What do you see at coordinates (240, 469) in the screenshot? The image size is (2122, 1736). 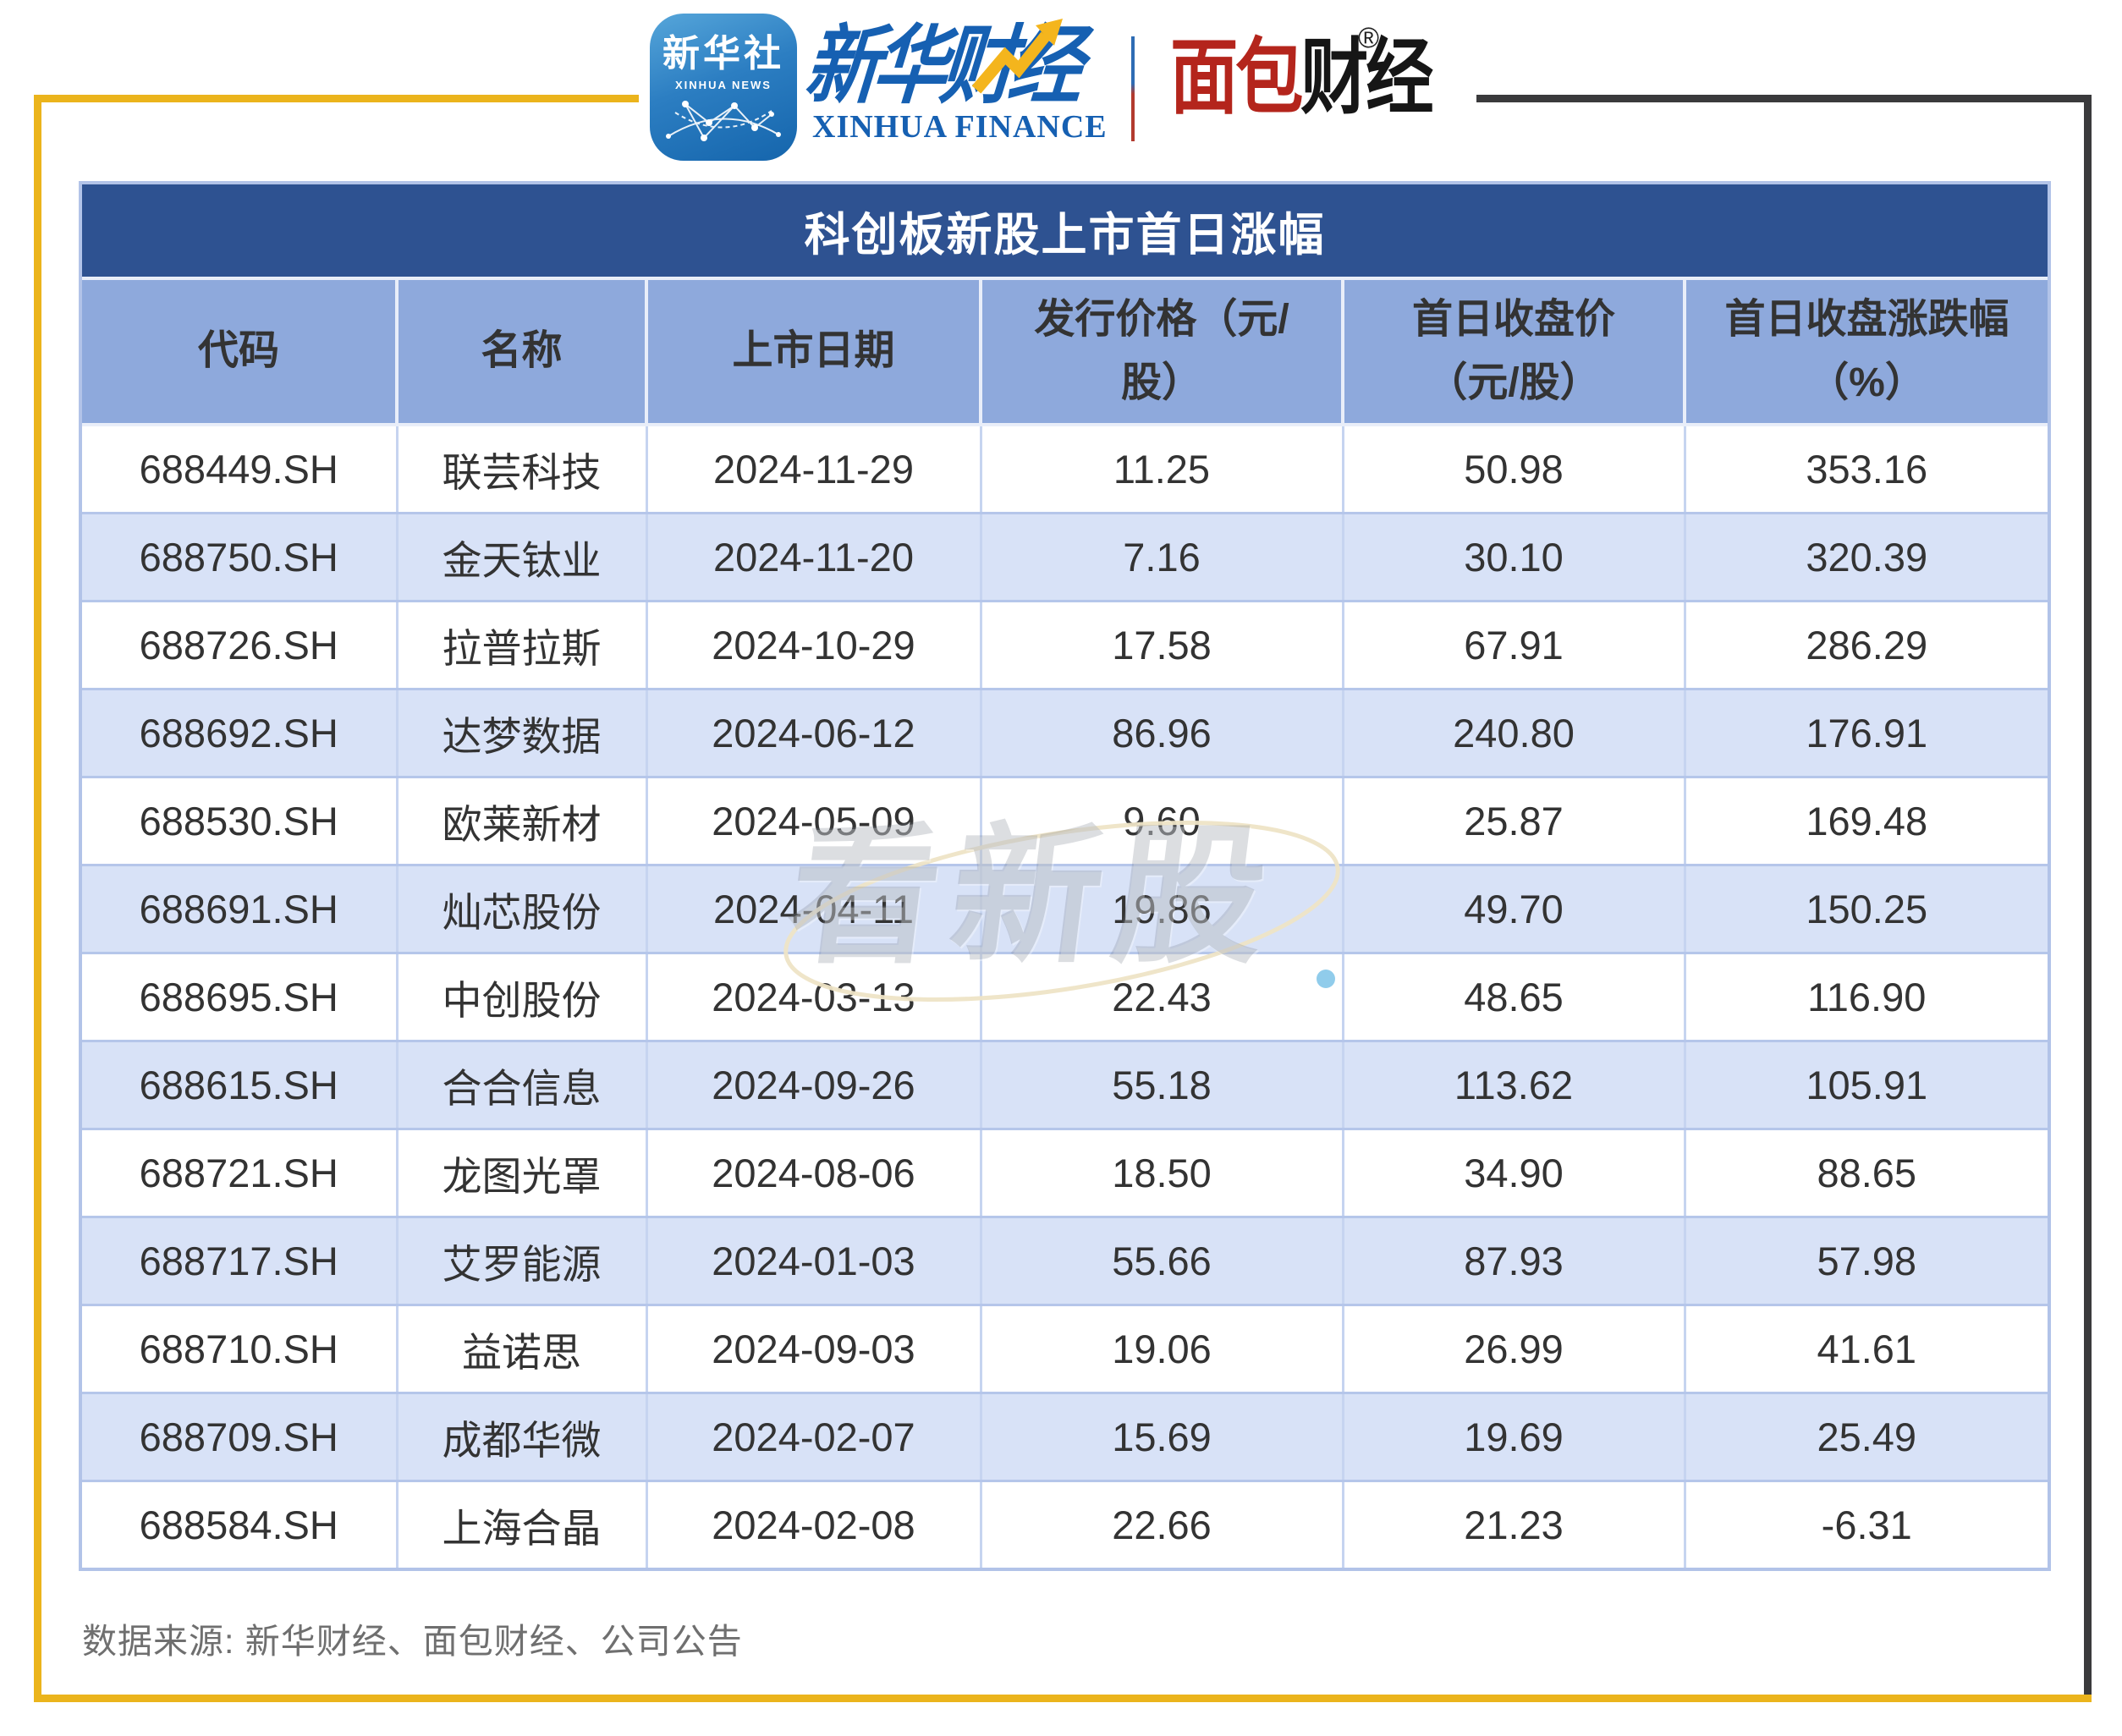 I see `table-cell: 688449.SH` at bounding box center [240, 469].